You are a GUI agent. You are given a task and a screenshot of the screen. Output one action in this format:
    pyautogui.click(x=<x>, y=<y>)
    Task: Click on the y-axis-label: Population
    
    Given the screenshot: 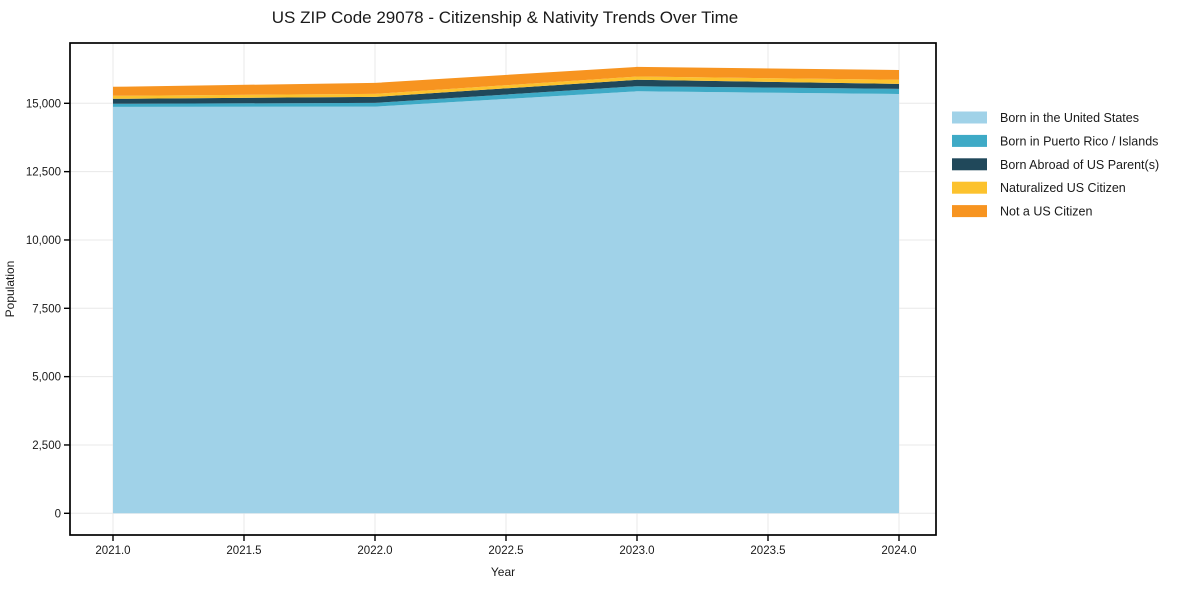 What is the action you would take?
    pyautogui.click(x=10, y=289)
    